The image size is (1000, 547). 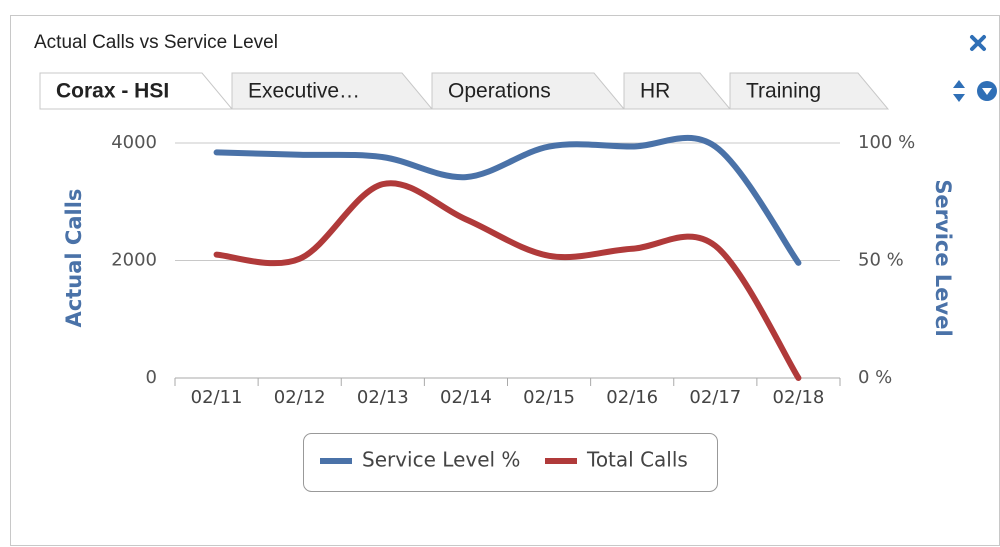 I want to click on x-tick-label: 02/17, so click(x=715, y=397).